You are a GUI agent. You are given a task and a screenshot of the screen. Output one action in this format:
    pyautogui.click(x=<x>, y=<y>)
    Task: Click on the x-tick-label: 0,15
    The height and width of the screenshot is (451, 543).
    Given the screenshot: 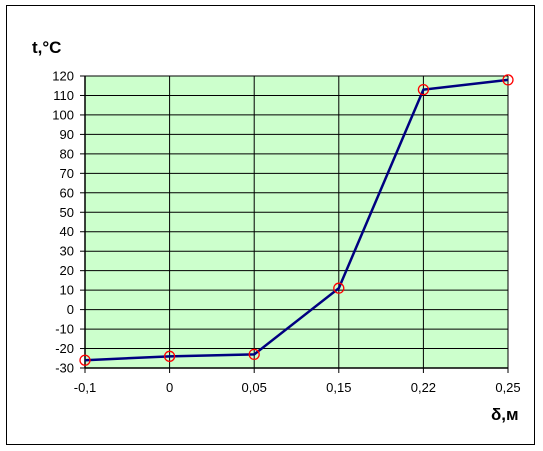 What is the action you would take?
    pyautogui.click(x=338, y=387)
    